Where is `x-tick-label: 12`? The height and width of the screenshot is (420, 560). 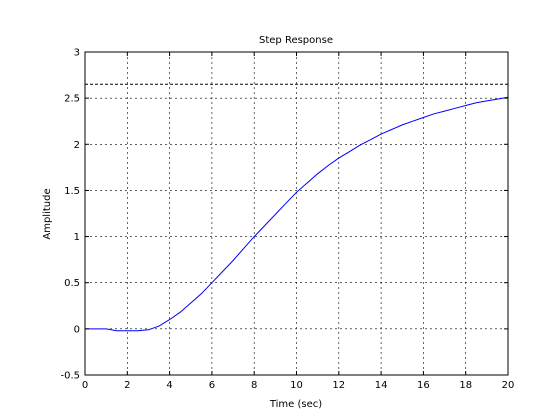
x-tick-label: 12 is located at coordinates (338, 385).